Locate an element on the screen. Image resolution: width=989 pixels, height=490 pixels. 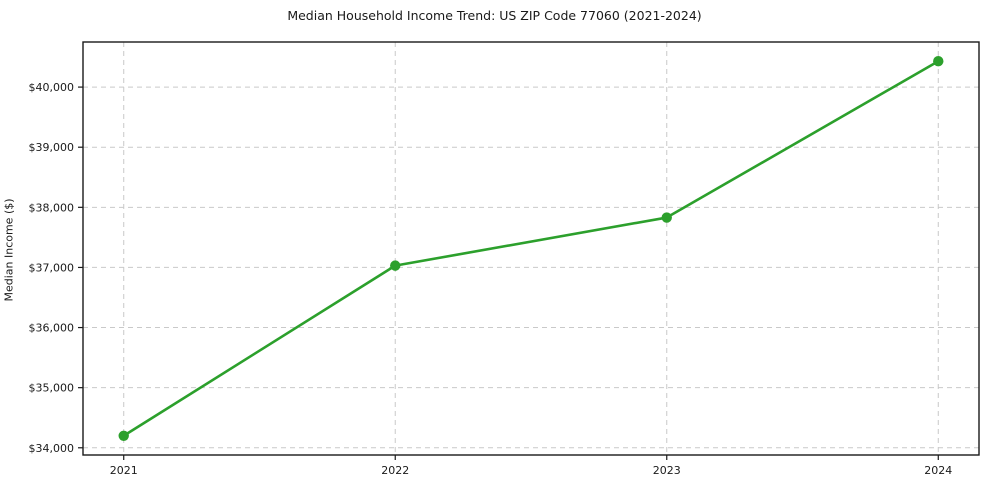
y-tick-label: $36,000 is located at coordinates (52, 328).